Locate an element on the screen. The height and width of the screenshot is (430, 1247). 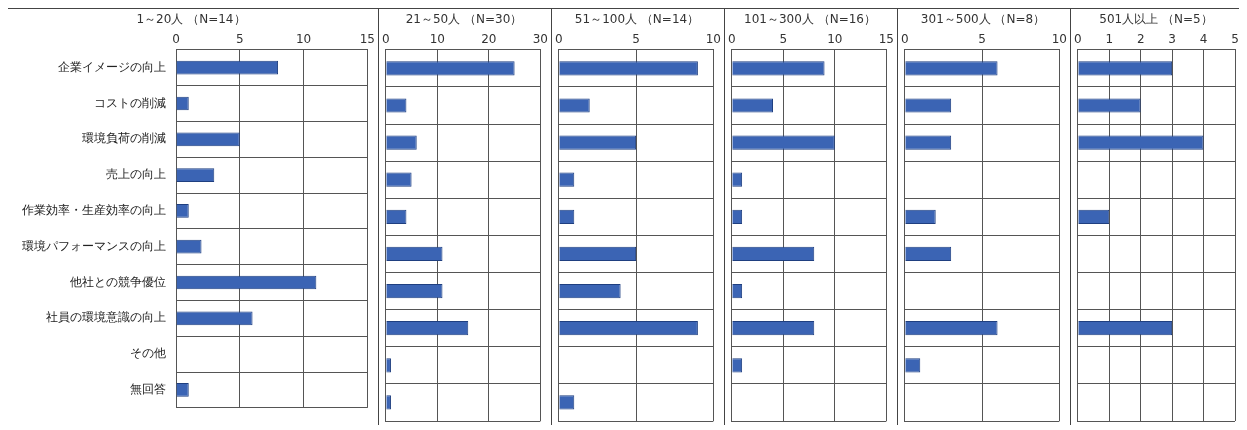
x-tick-label: 3 is located at coordinates (1172, 38).